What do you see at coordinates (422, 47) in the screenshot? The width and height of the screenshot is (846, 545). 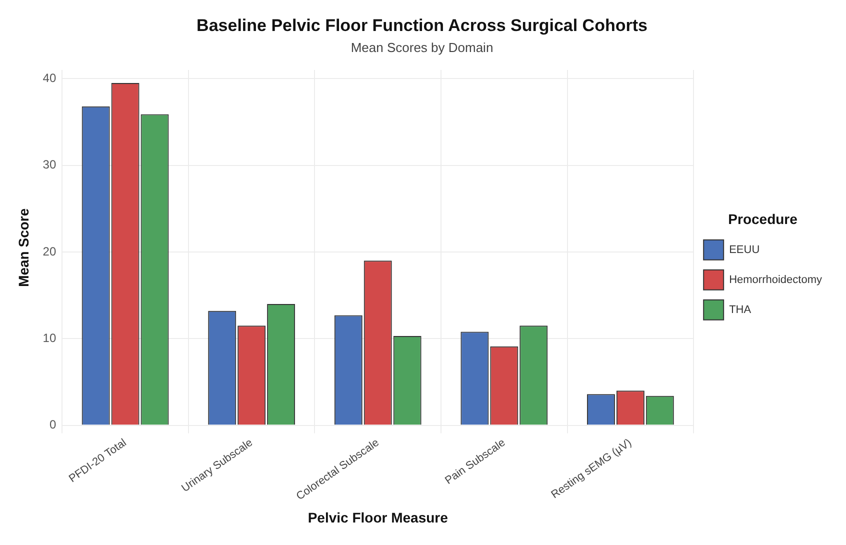 I see `chart-subtitle: Mean Scores by Domain` at bounding box center [422, 47].